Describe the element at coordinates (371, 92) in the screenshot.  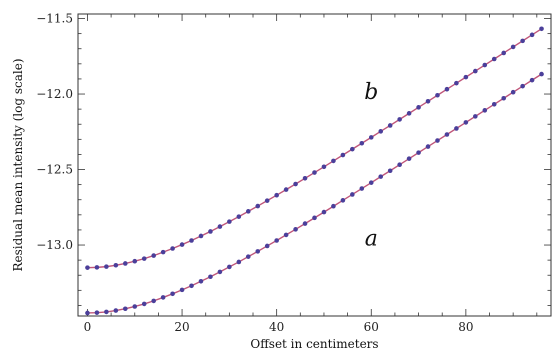
I see `series-annotation: b` at that location.